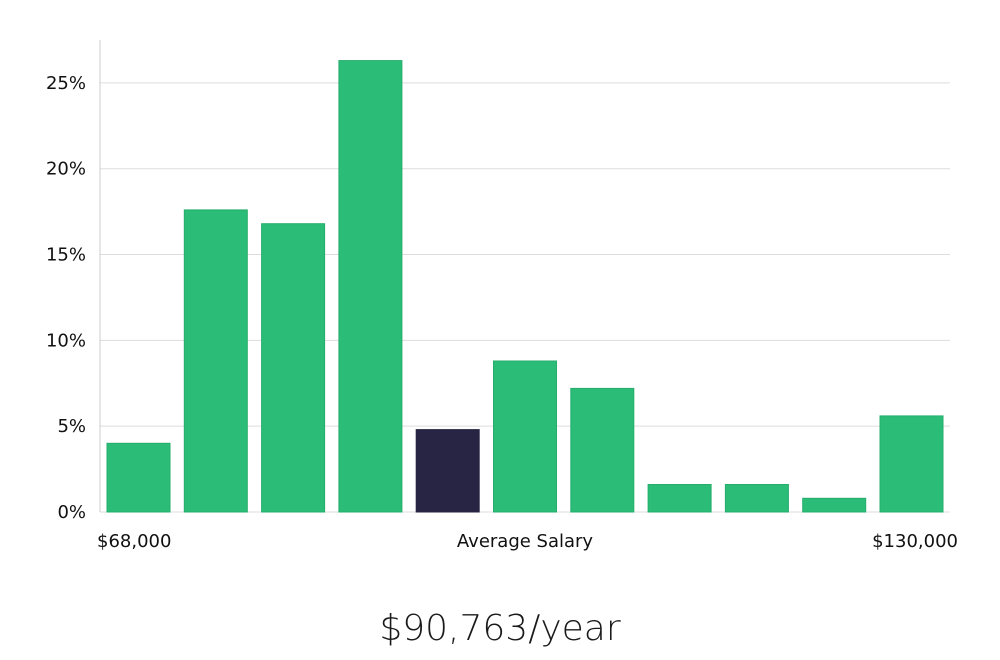 This screenshot has height=660, width=1000. Describe the element at coordinates (71, 512) in the screenshot. I see `y-tick-label: 0%` at that location.